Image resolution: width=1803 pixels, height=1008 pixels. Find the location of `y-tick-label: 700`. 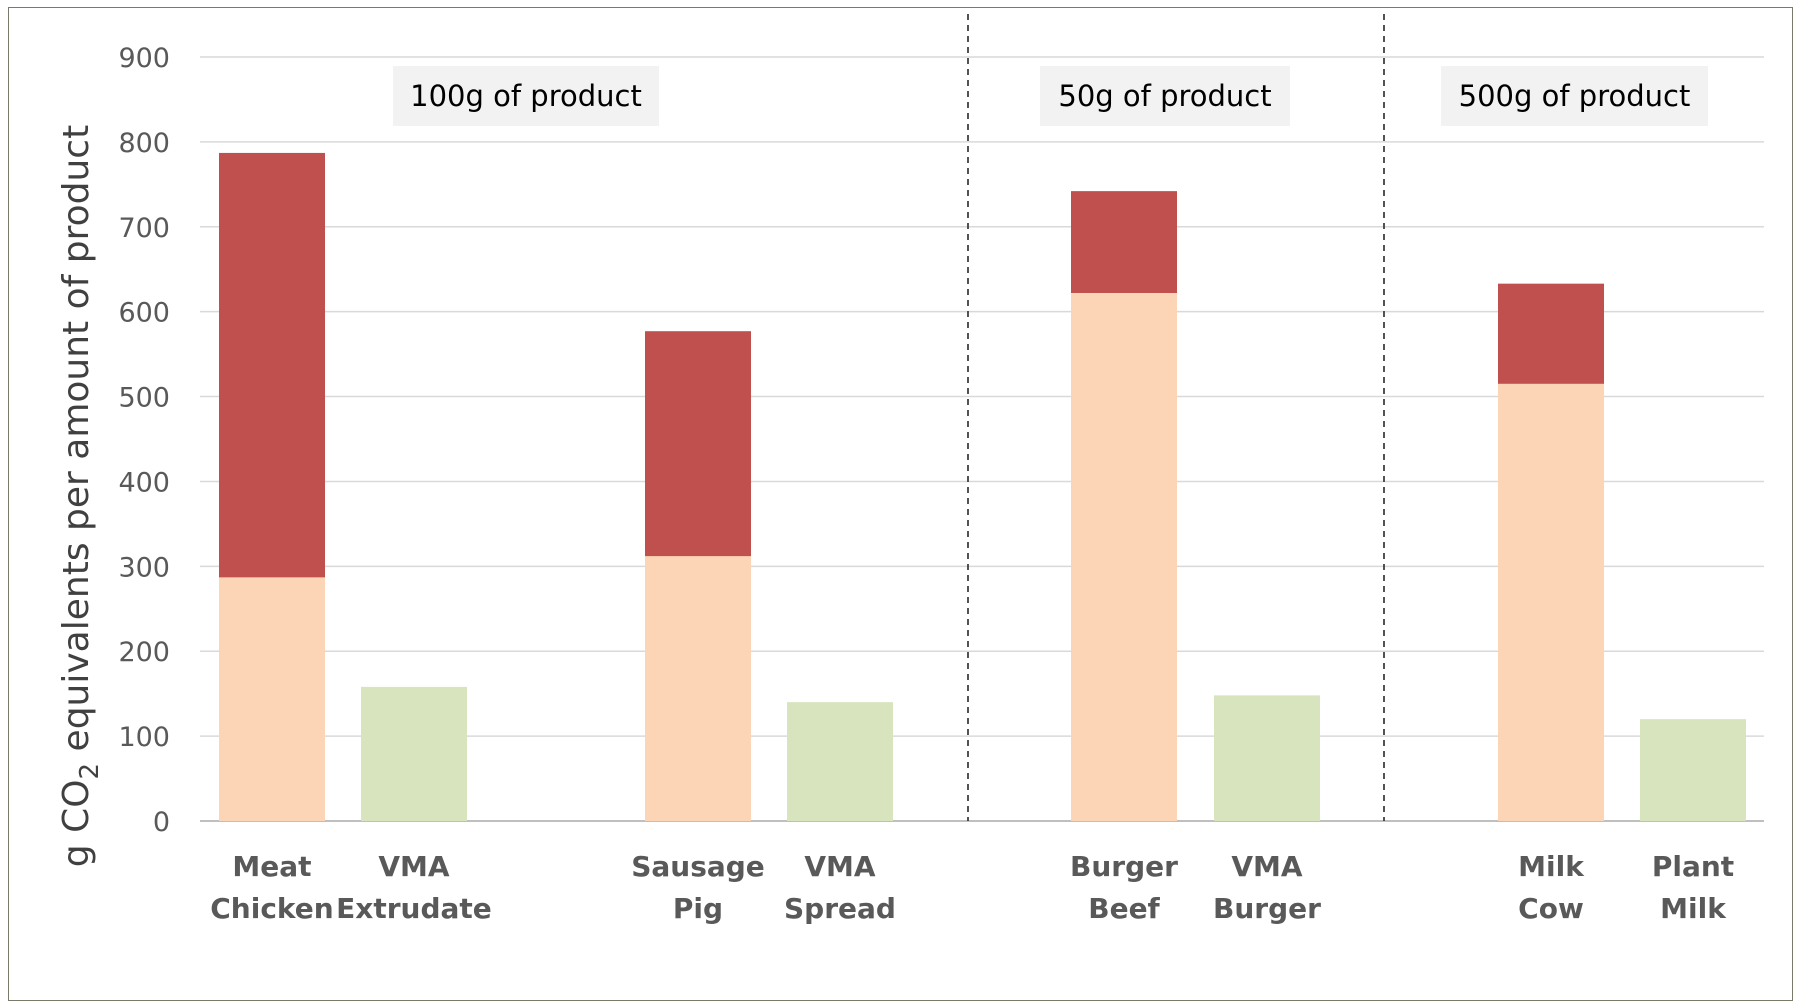

y-tick-label: 700 is located at coordinates (144, 228).